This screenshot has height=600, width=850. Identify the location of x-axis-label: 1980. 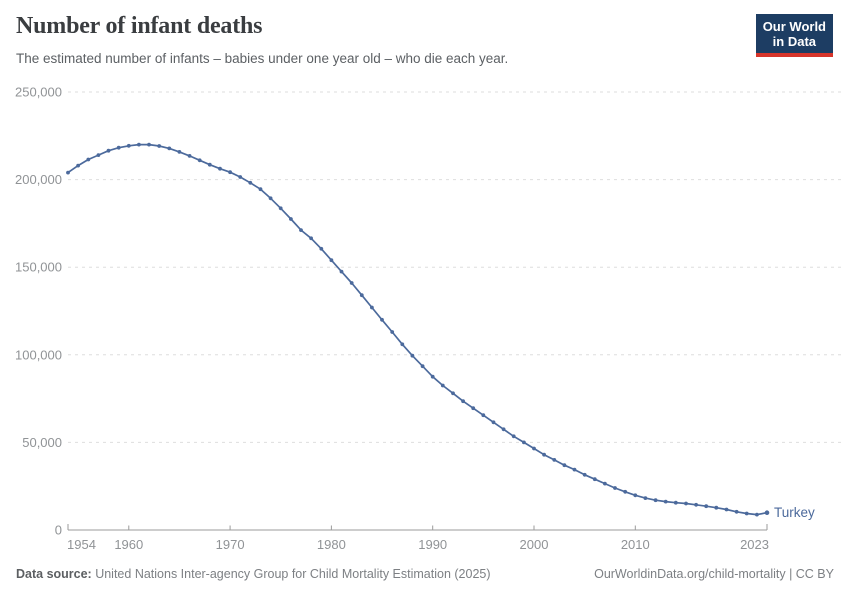
(331, 544).